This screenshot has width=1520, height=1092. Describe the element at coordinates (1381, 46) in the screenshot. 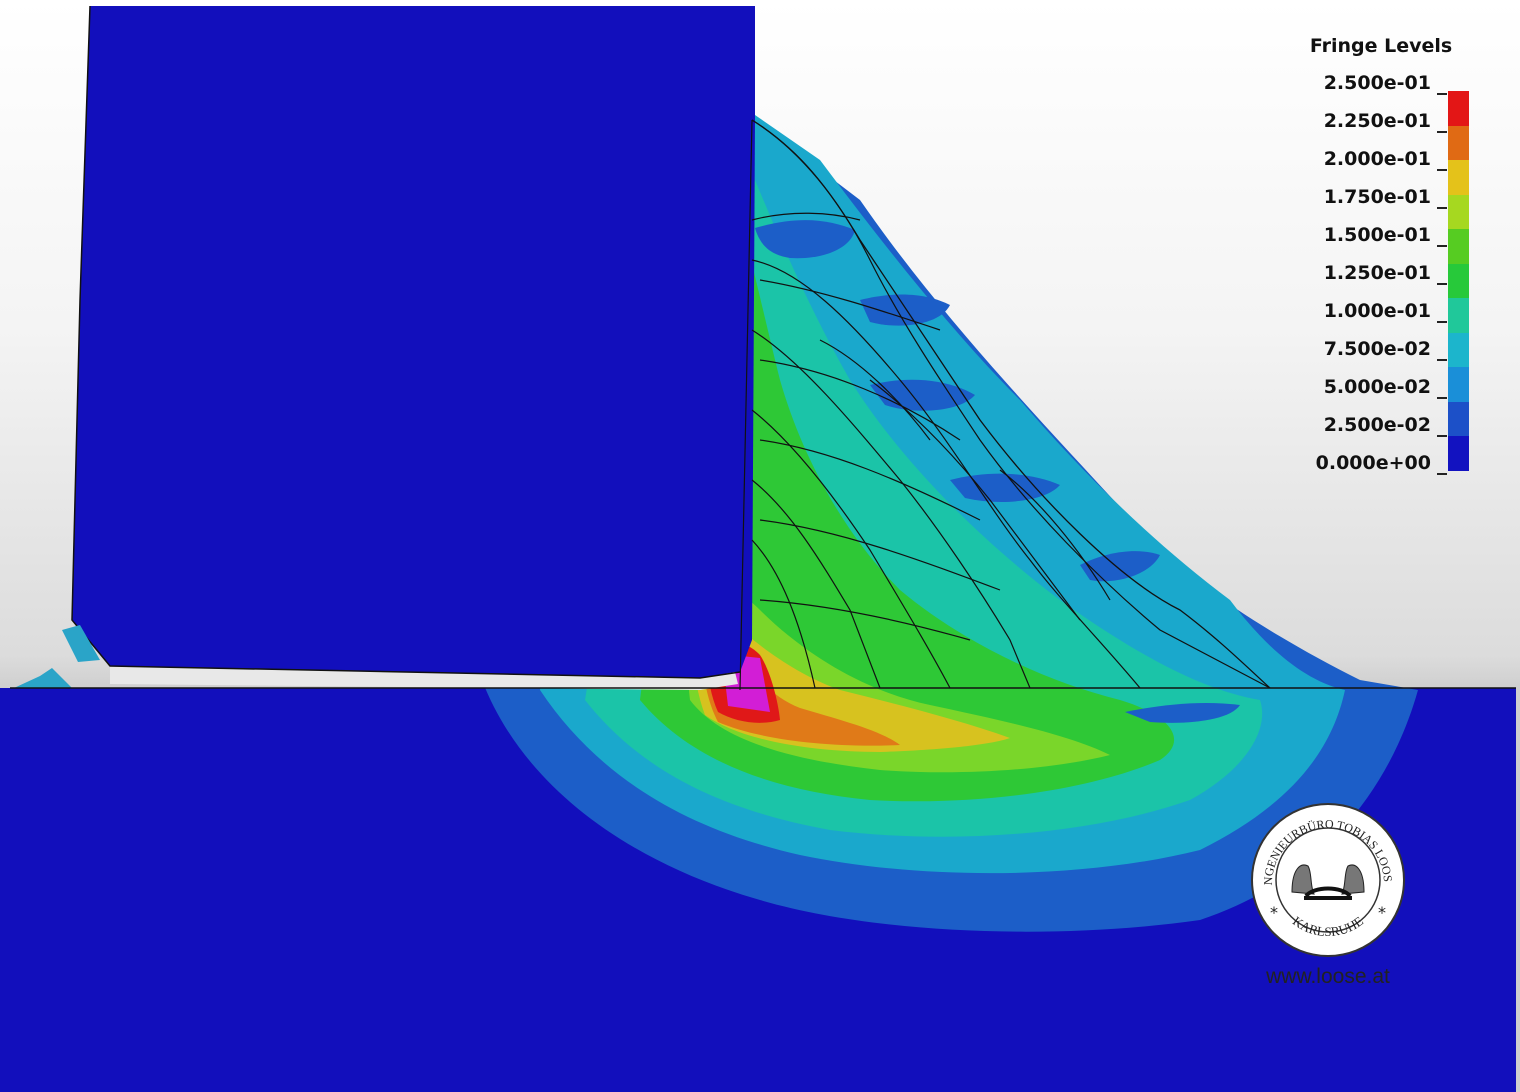

I see `legend-title: Fringe Levels` at that location.